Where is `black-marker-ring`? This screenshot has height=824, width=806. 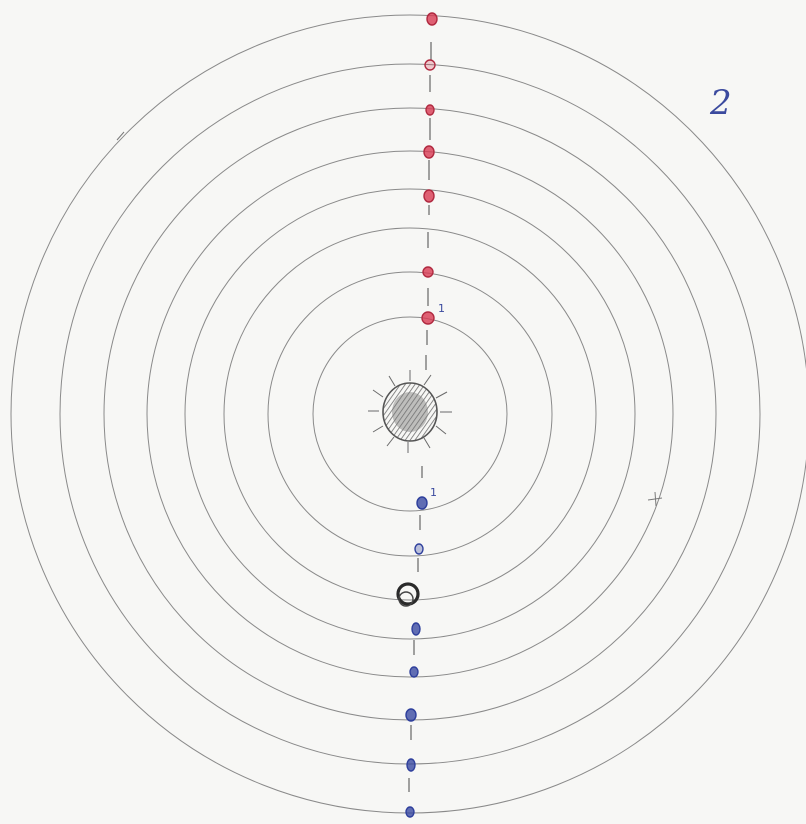 black-marker-ring is located at coordinates (408, 594).